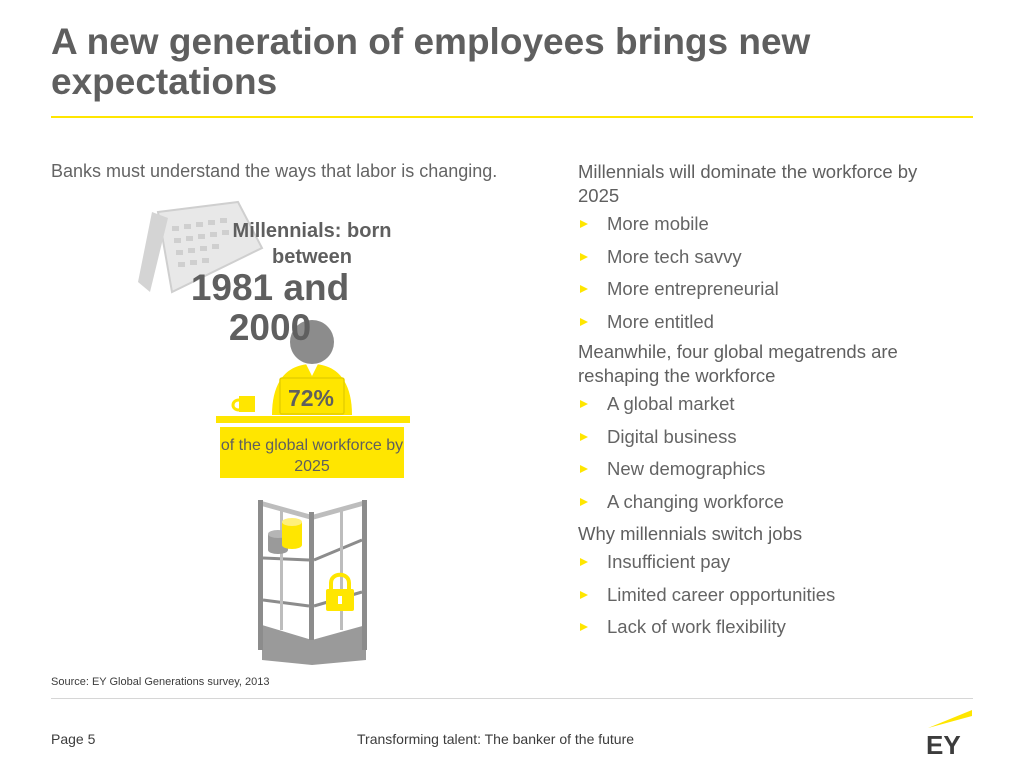 The width and height of the screenshot is (1024, 768). What do you see at coordinates (340, 591) in the screenshot?
I see `padlock-icon` at bounding box center [340, 591].